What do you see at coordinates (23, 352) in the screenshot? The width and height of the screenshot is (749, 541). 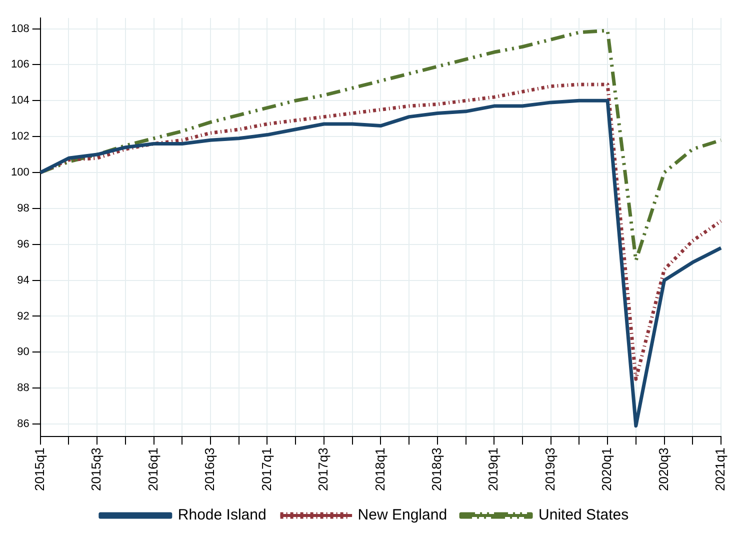 I see `y-tick-label: 90` at bounding box center [23, 352].